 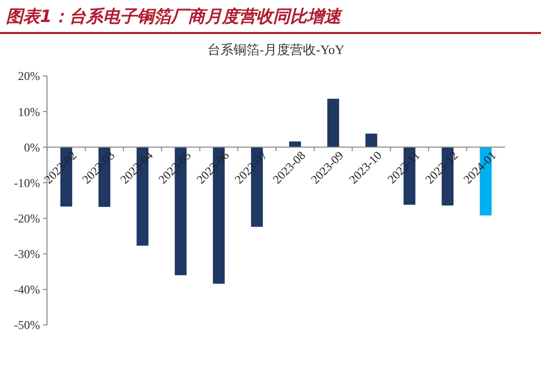 I want to click on y-tick-label: -10%, so click(x=27, y=183).